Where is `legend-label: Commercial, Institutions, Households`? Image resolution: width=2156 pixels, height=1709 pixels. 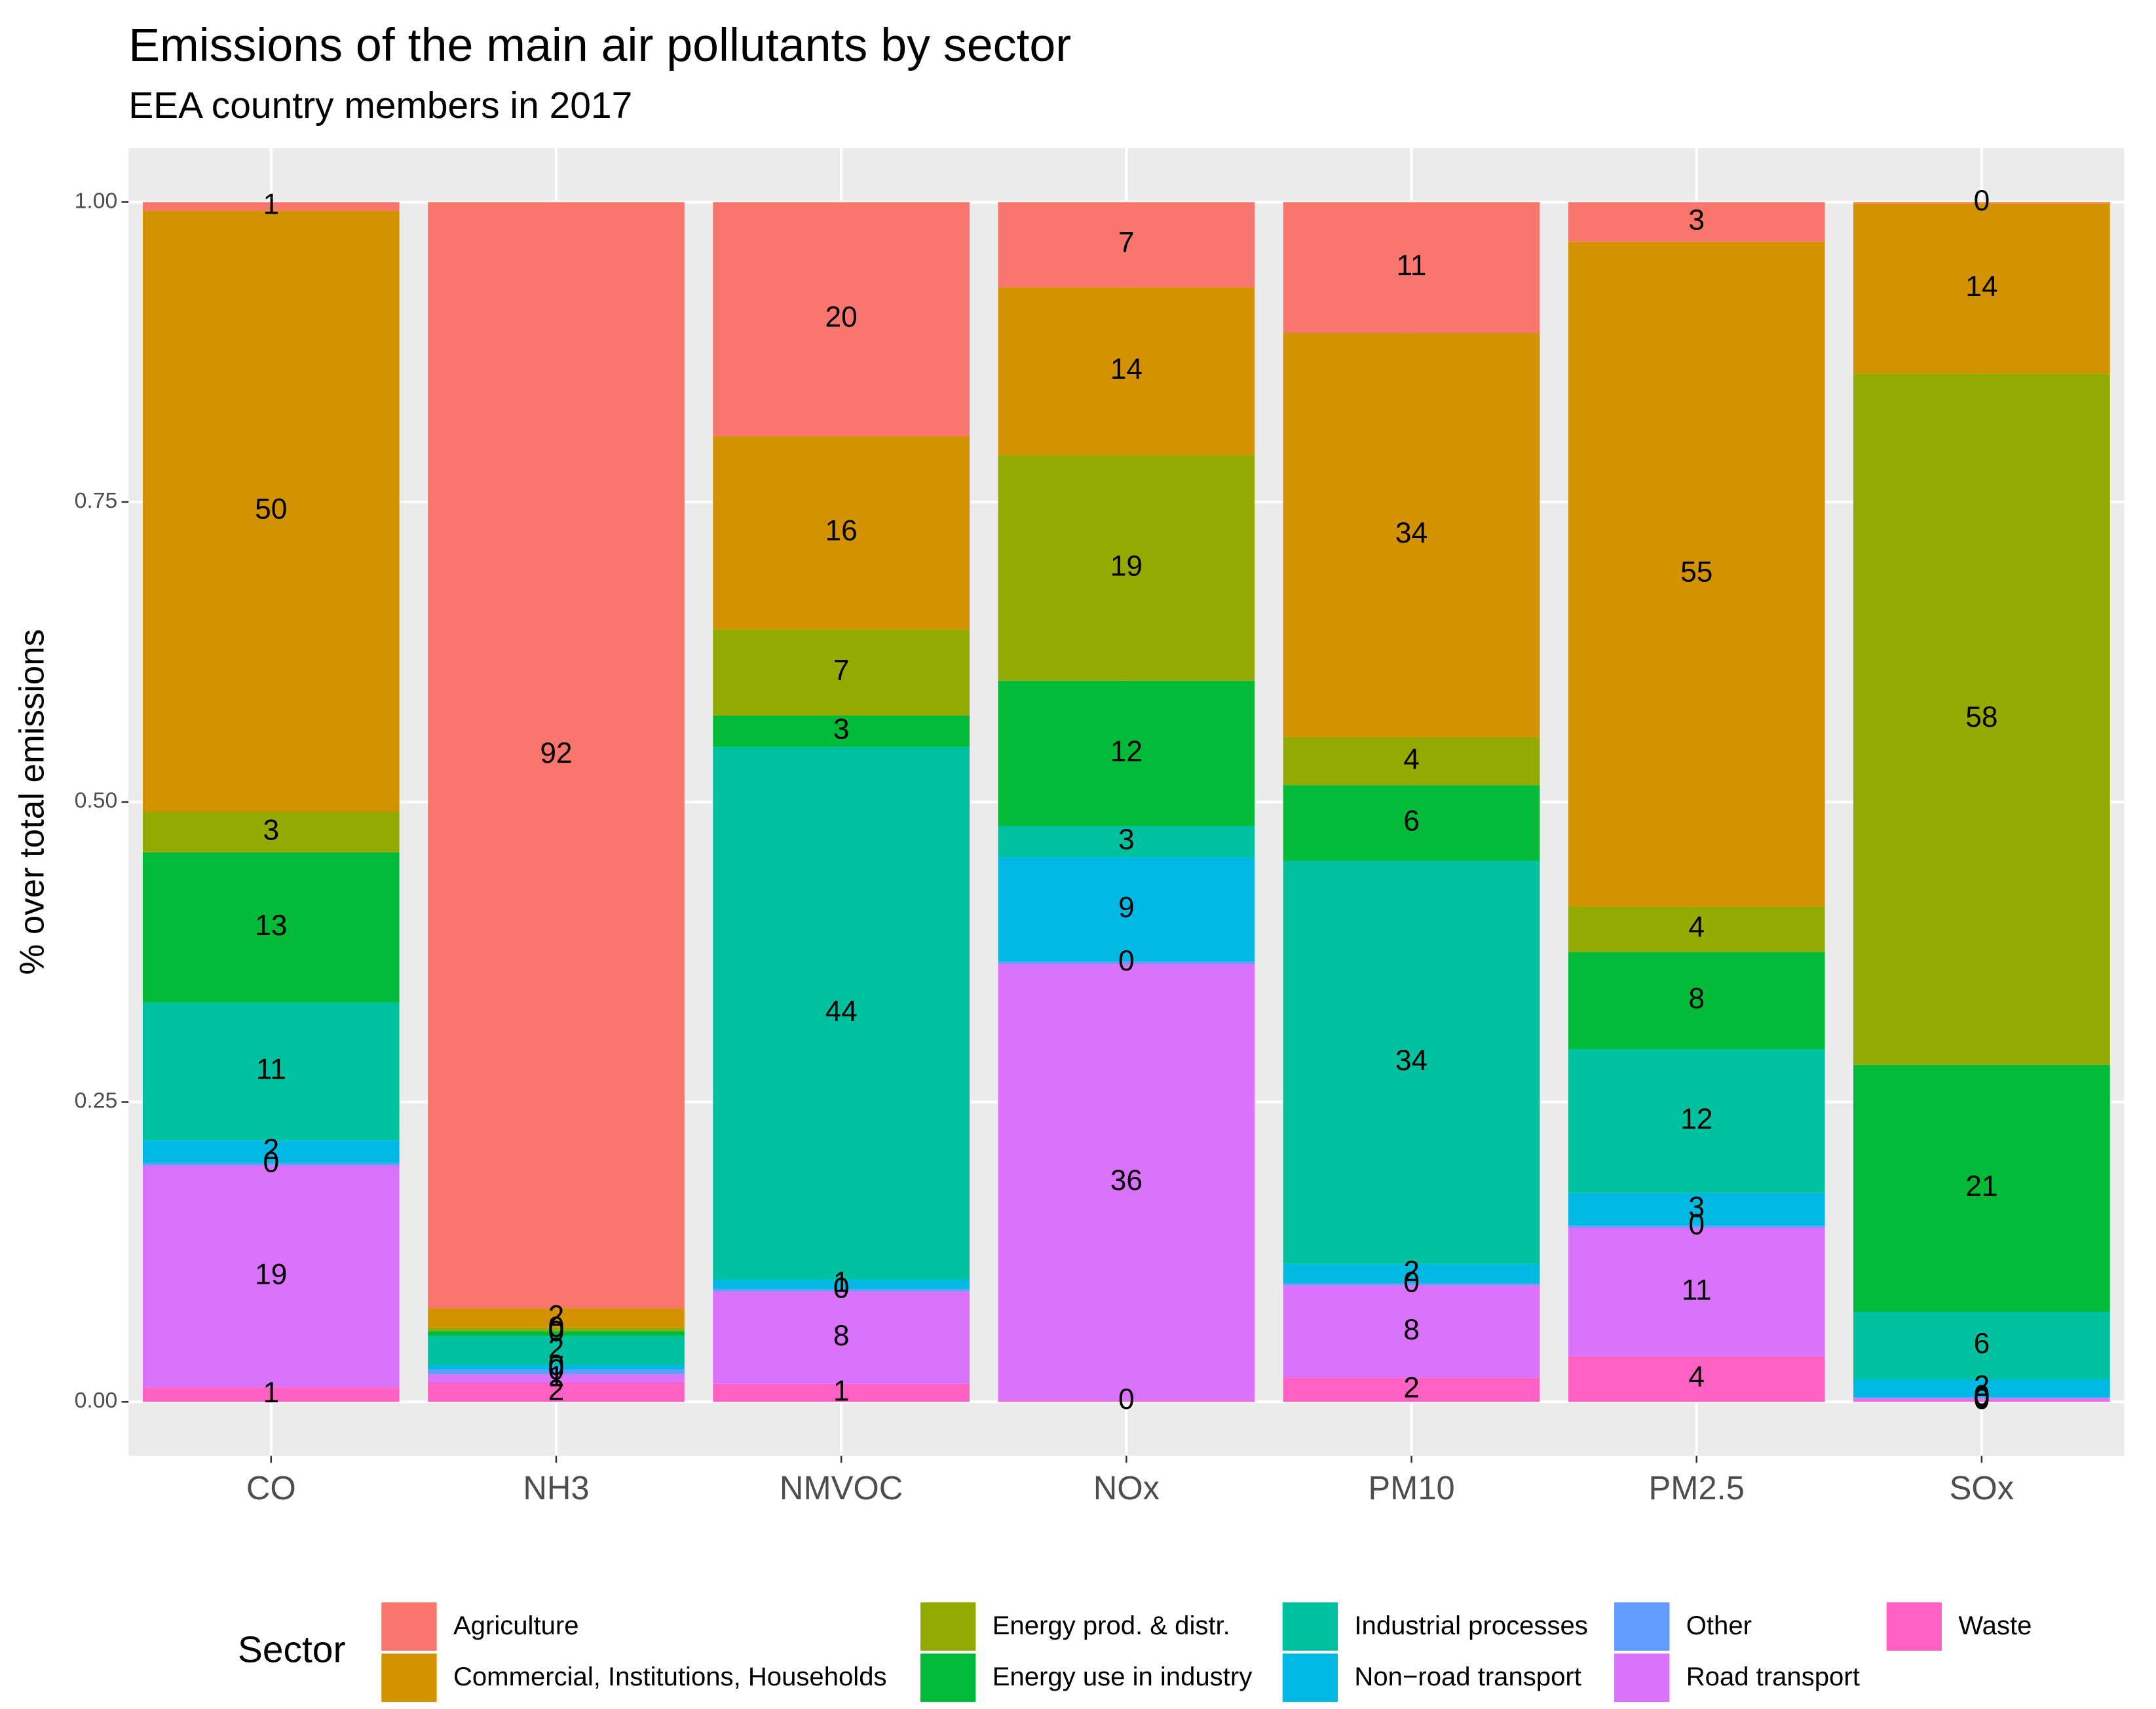
legend-label: Commercial, Institutions, Households is located at coordinates (670, 1676).